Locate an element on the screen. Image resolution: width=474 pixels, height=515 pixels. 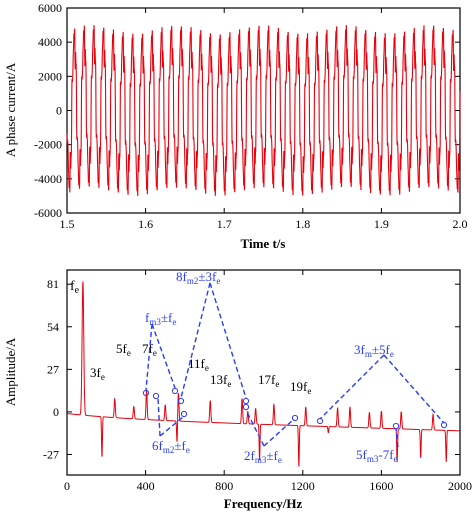
x-tick-label: 1.9 is located at coordinates (381, 224).